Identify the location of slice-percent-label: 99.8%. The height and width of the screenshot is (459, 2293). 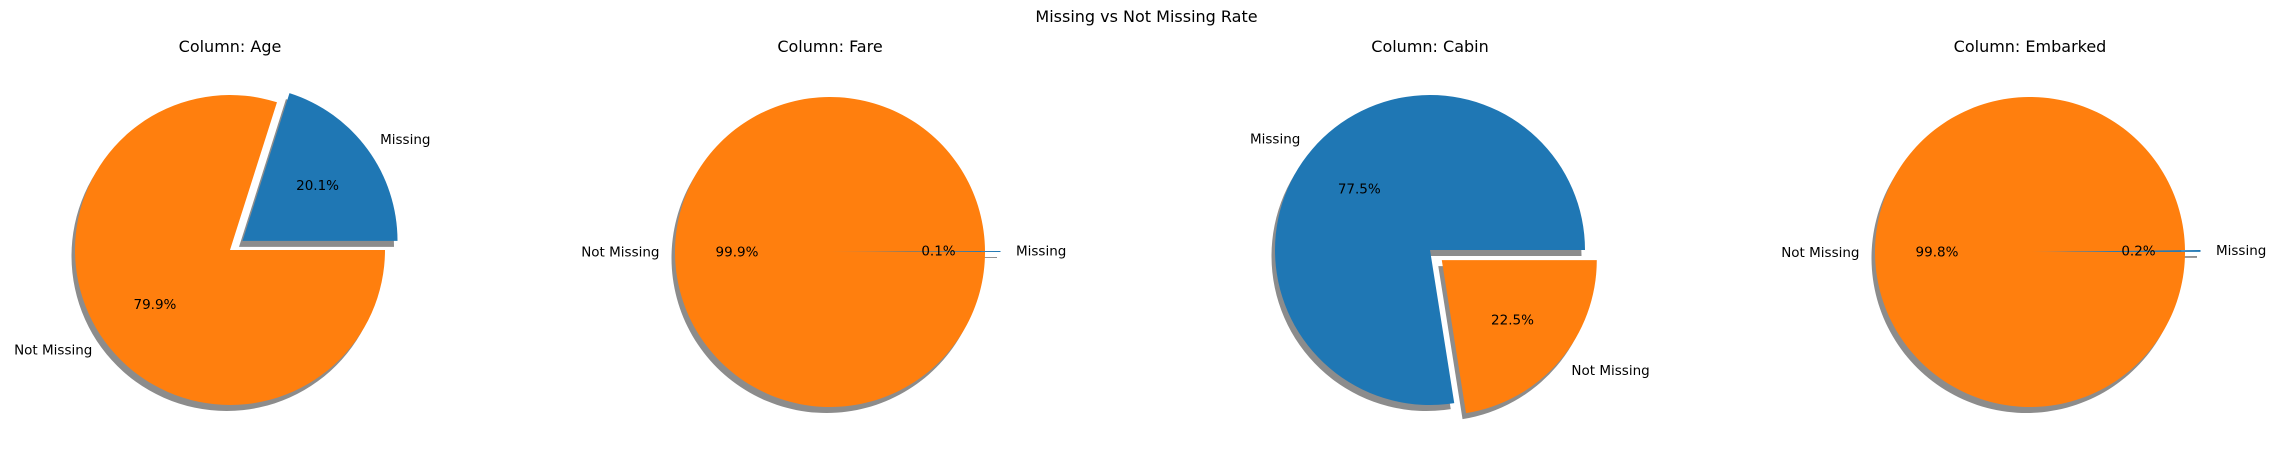
(1937, 253).